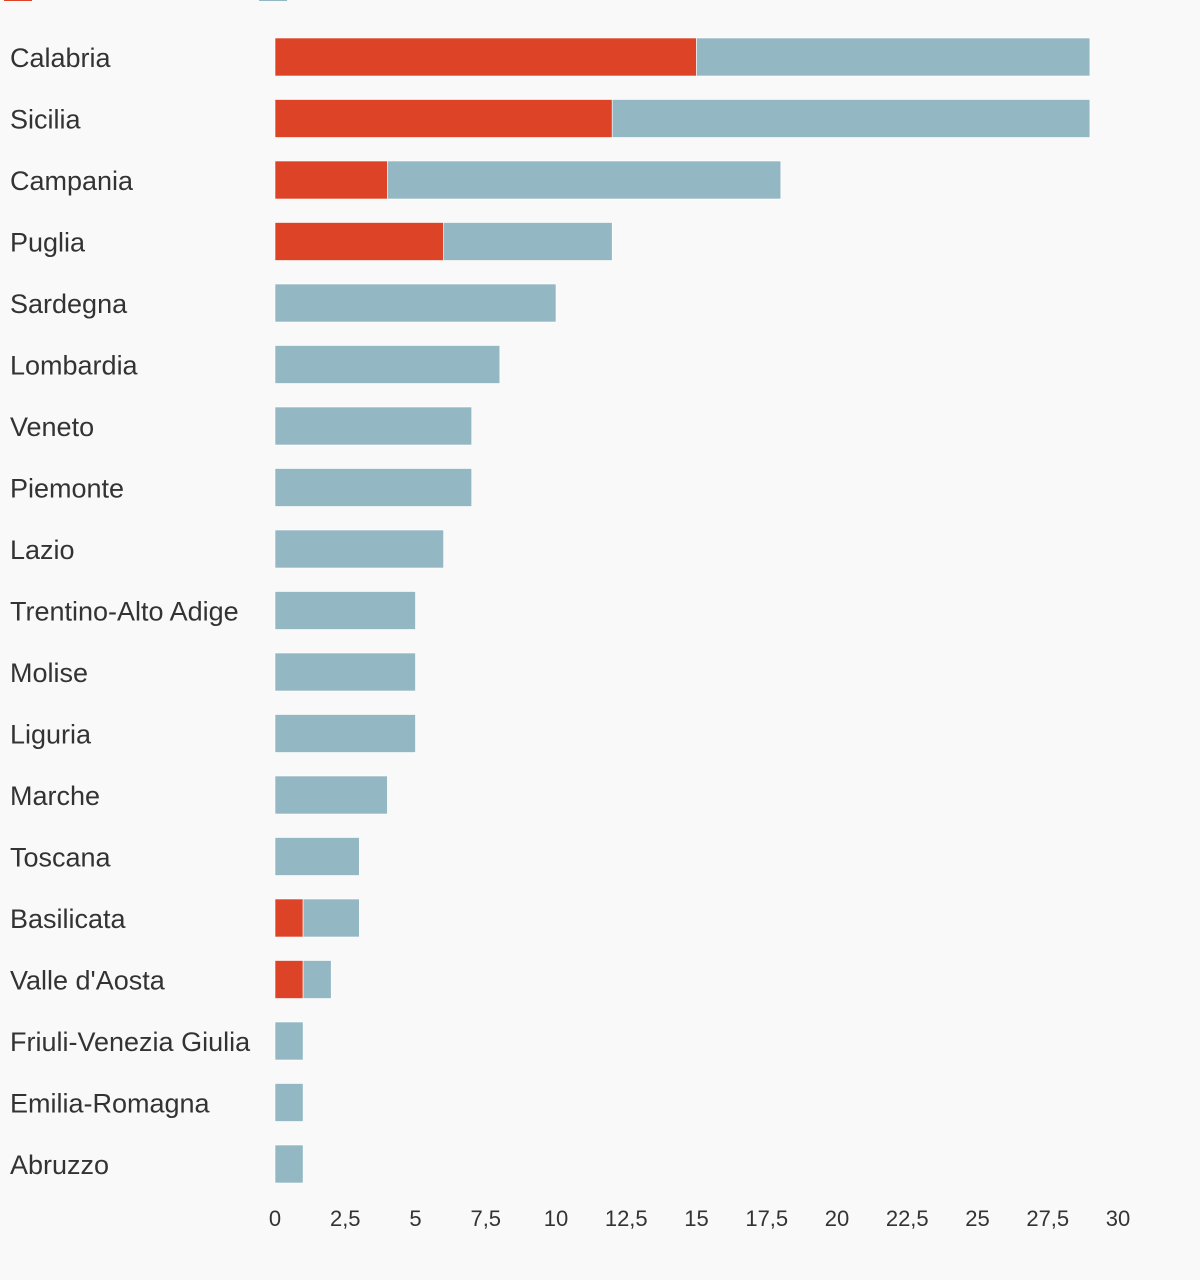 This screenshot has width=1200, height=1280. I want to click on legend-label-infiltraz-criminali: Infiltraz. criminali, so click(142, 0).